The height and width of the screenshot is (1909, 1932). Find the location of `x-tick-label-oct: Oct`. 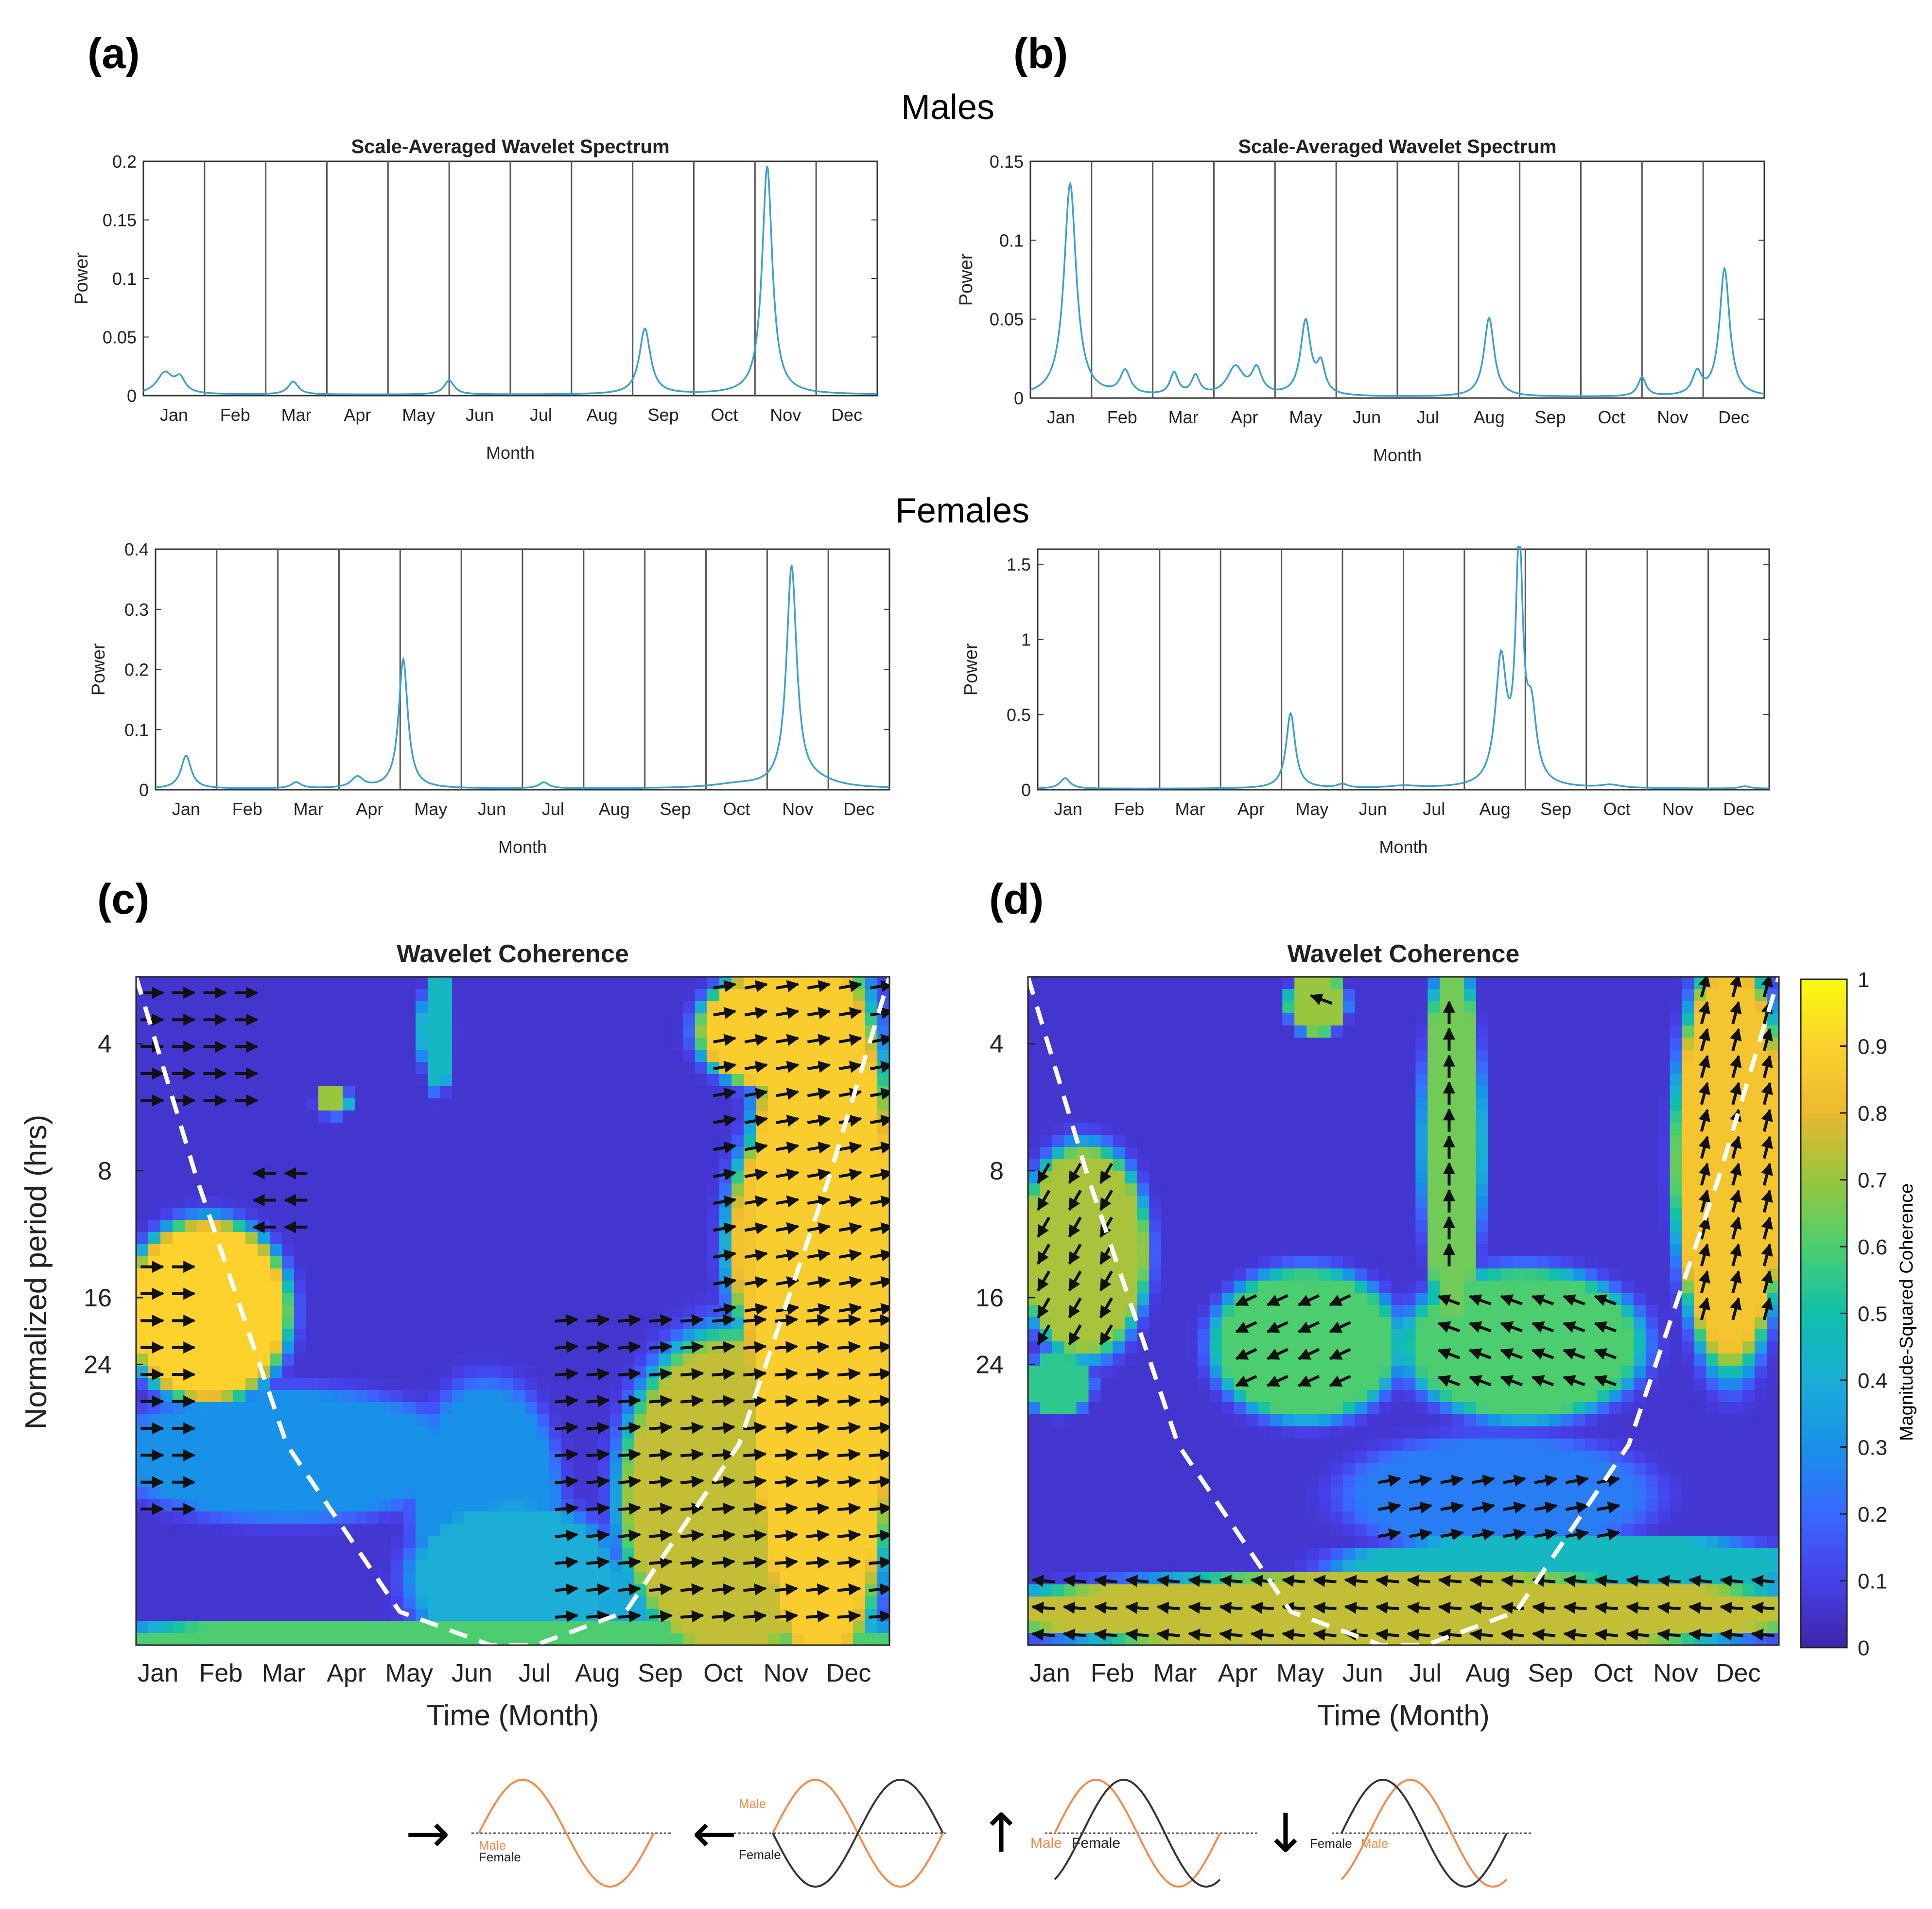

x-tick-label-oct: Oct is located at coordinates (1611, 417).